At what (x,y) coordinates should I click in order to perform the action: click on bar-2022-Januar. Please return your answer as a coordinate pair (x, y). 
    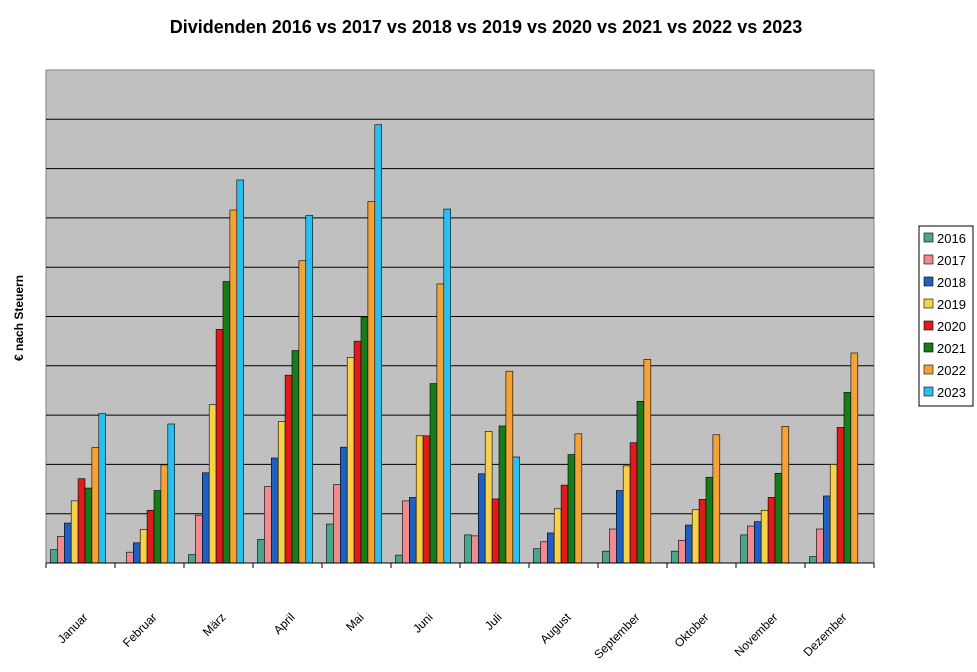
    Looking at the image, I should click on (95, 505).